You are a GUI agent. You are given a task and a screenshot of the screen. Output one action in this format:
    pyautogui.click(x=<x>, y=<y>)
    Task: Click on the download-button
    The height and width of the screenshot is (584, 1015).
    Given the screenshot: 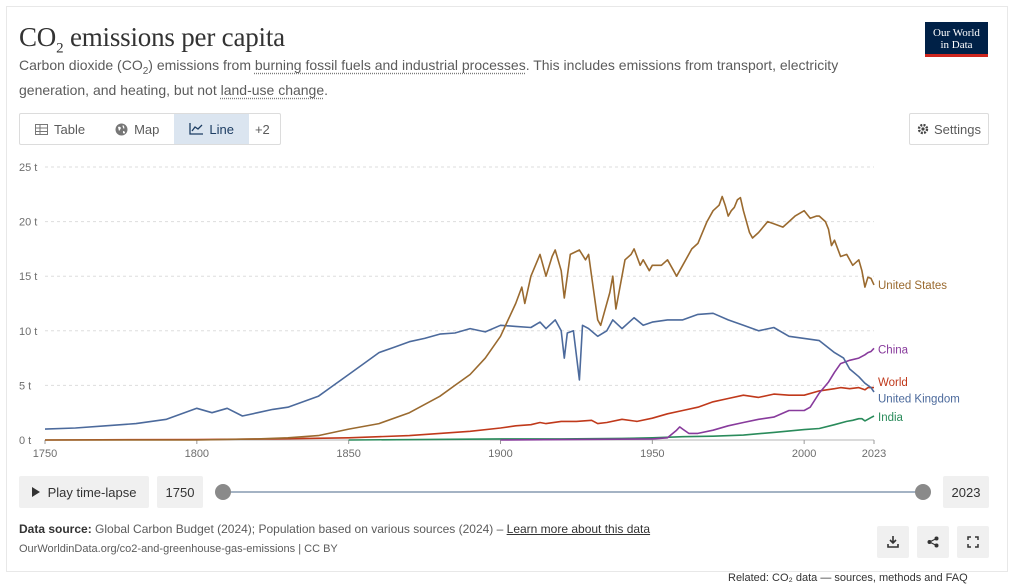 What is the action you would take?
    pyautogui.click(x=893, y=542)
    